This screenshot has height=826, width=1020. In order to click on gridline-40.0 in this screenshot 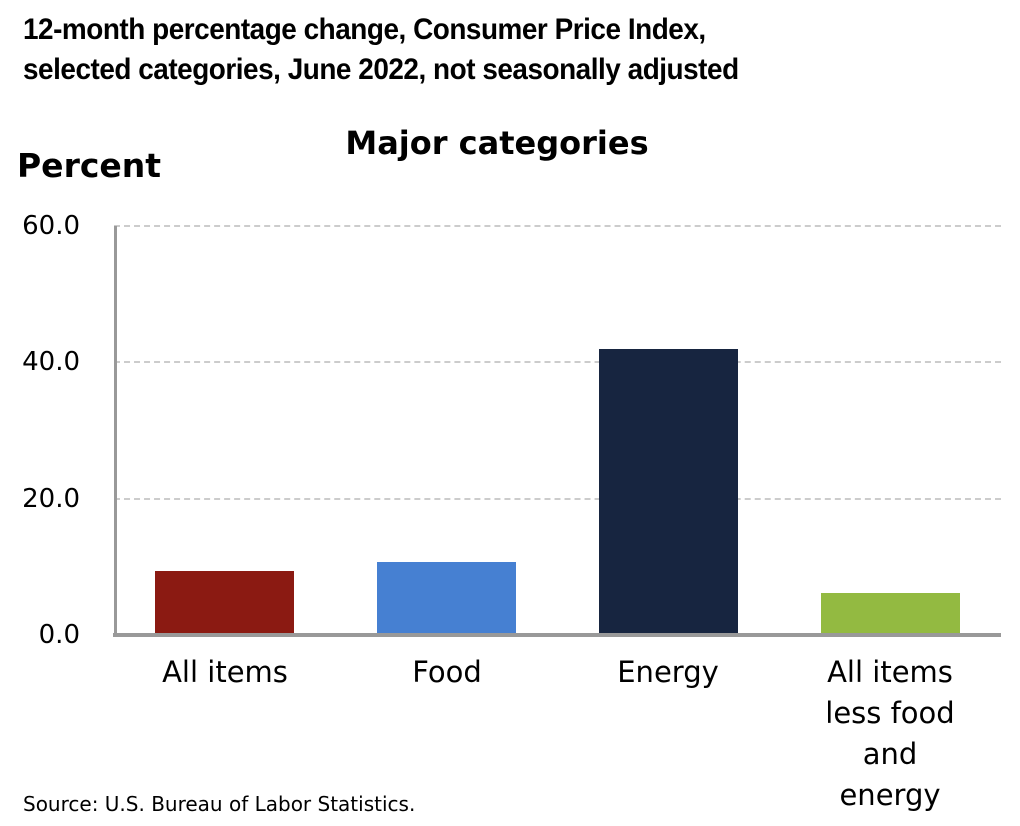, I will do `click(557, 362)`.